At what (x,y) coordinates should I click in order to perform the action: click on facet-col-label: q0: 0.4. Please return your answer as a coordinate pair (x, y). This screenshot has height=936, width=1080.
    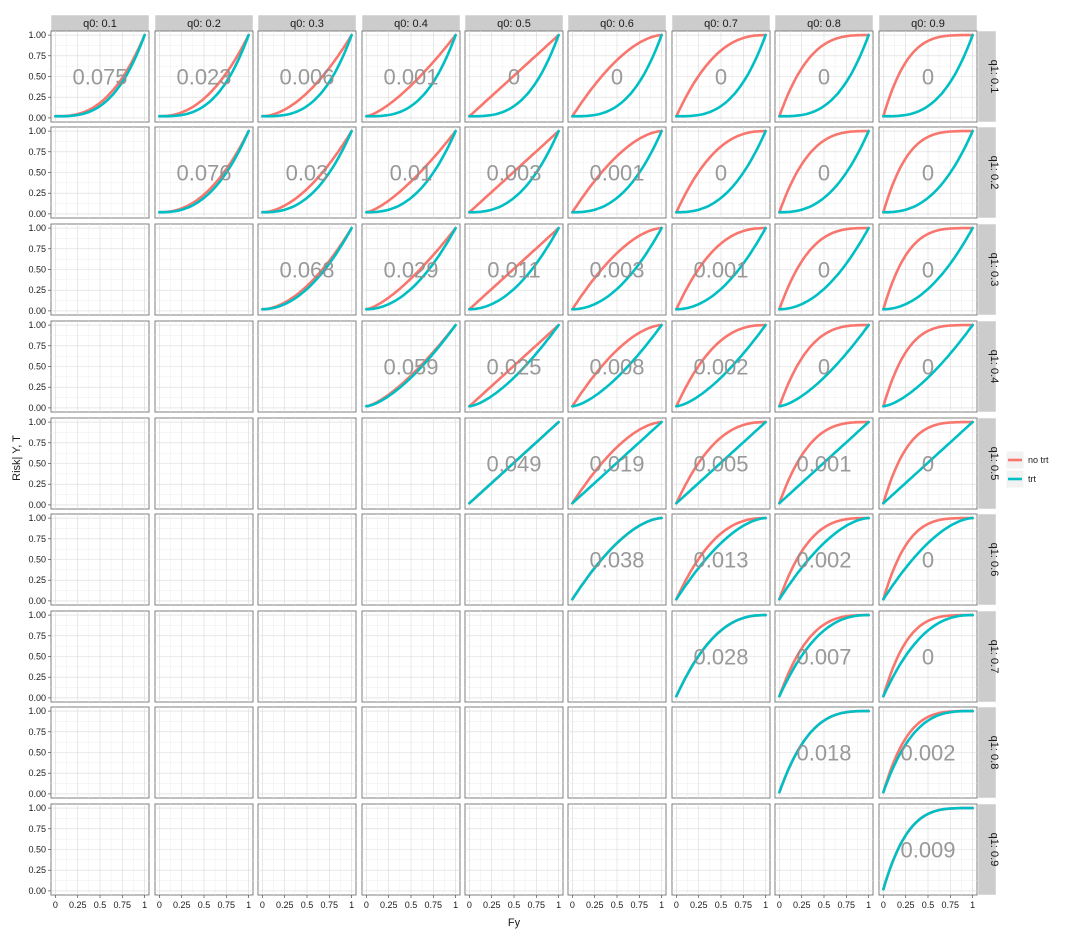
    Looking at the image, I should click on (411, 24).